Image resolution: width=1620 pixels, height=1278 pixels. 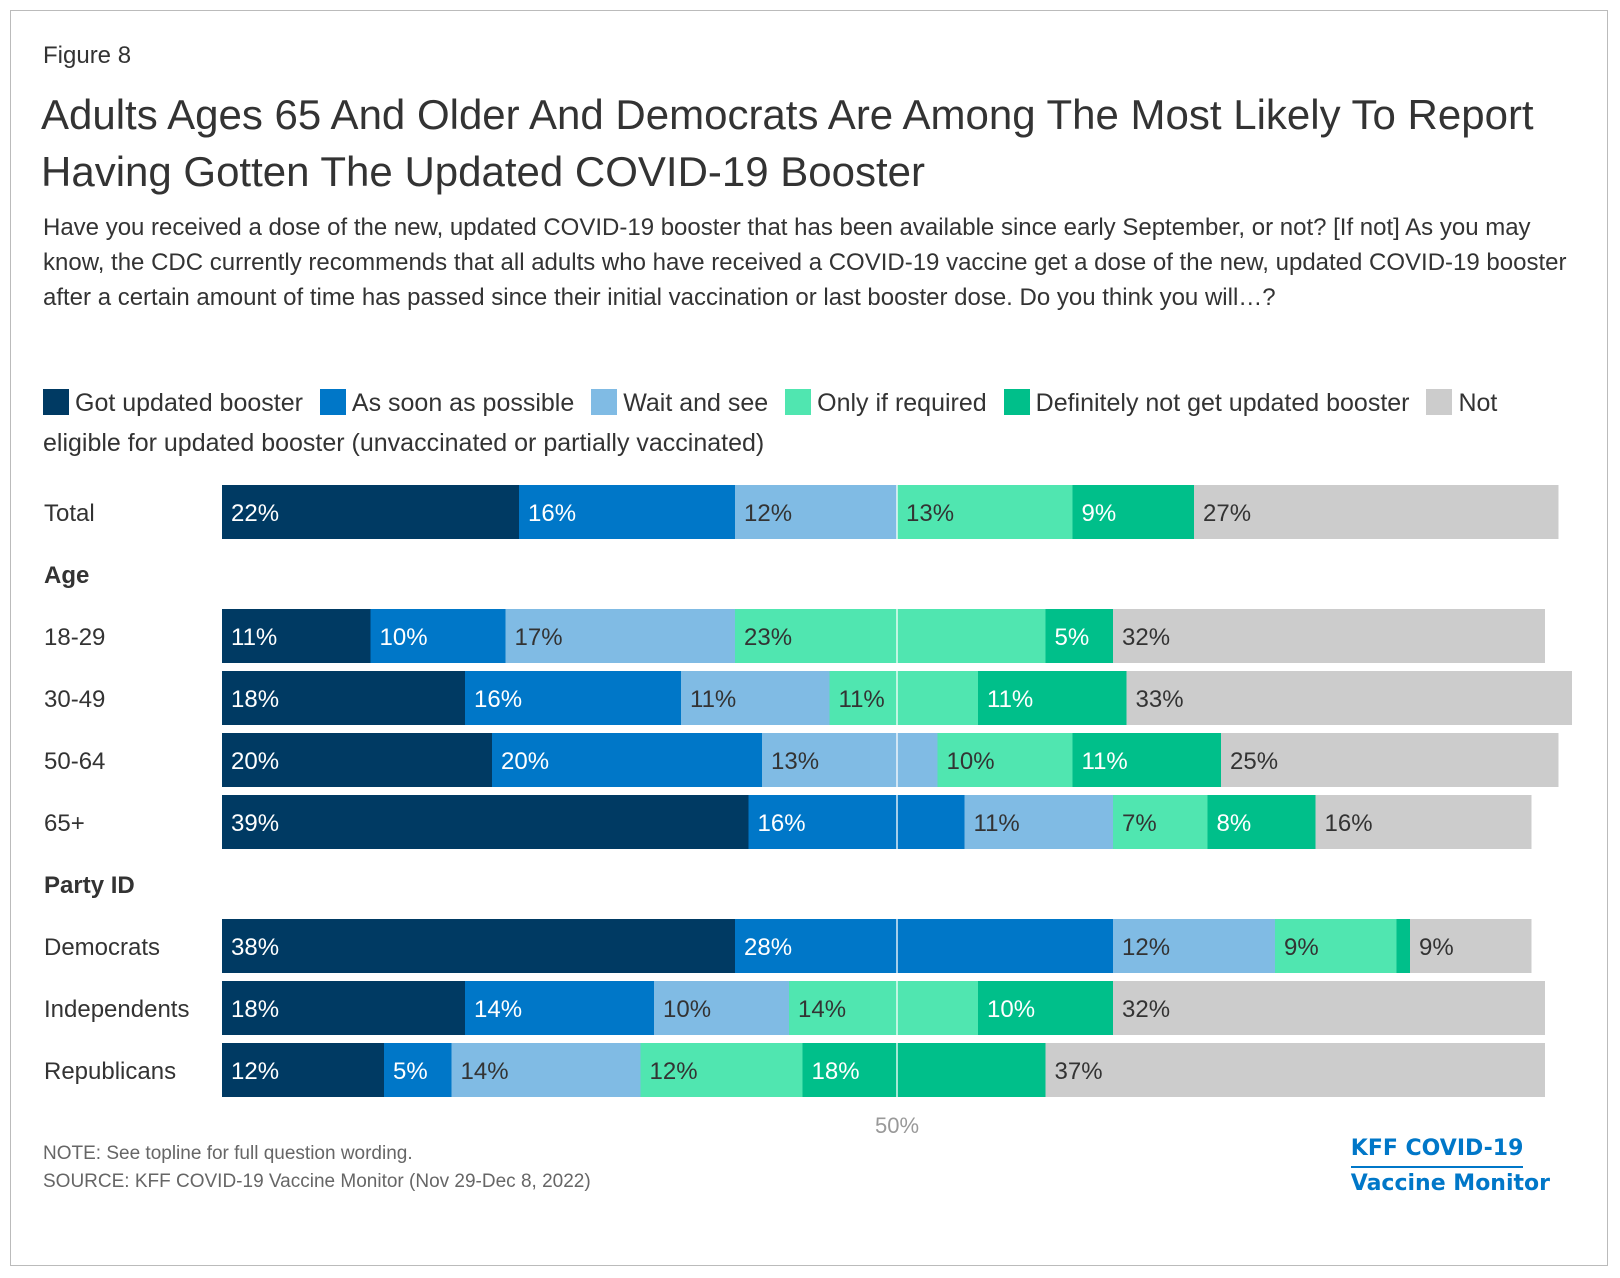 What do you see at coordinates (1206, 403) in the screenshot?
I see `legend-item-definitely-not: Definitely not get updated booster` at bounding box center [1206, 403].